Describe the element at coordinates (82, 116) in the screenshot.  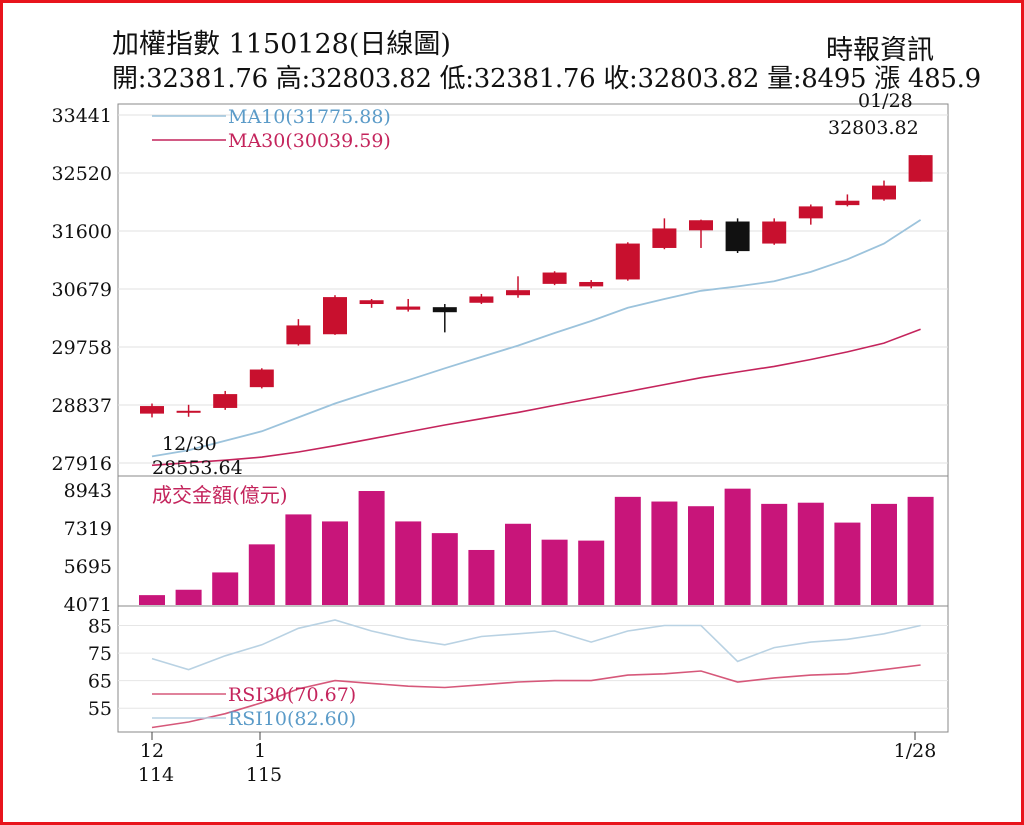
I see `price-tick-label: 33441` at that location.